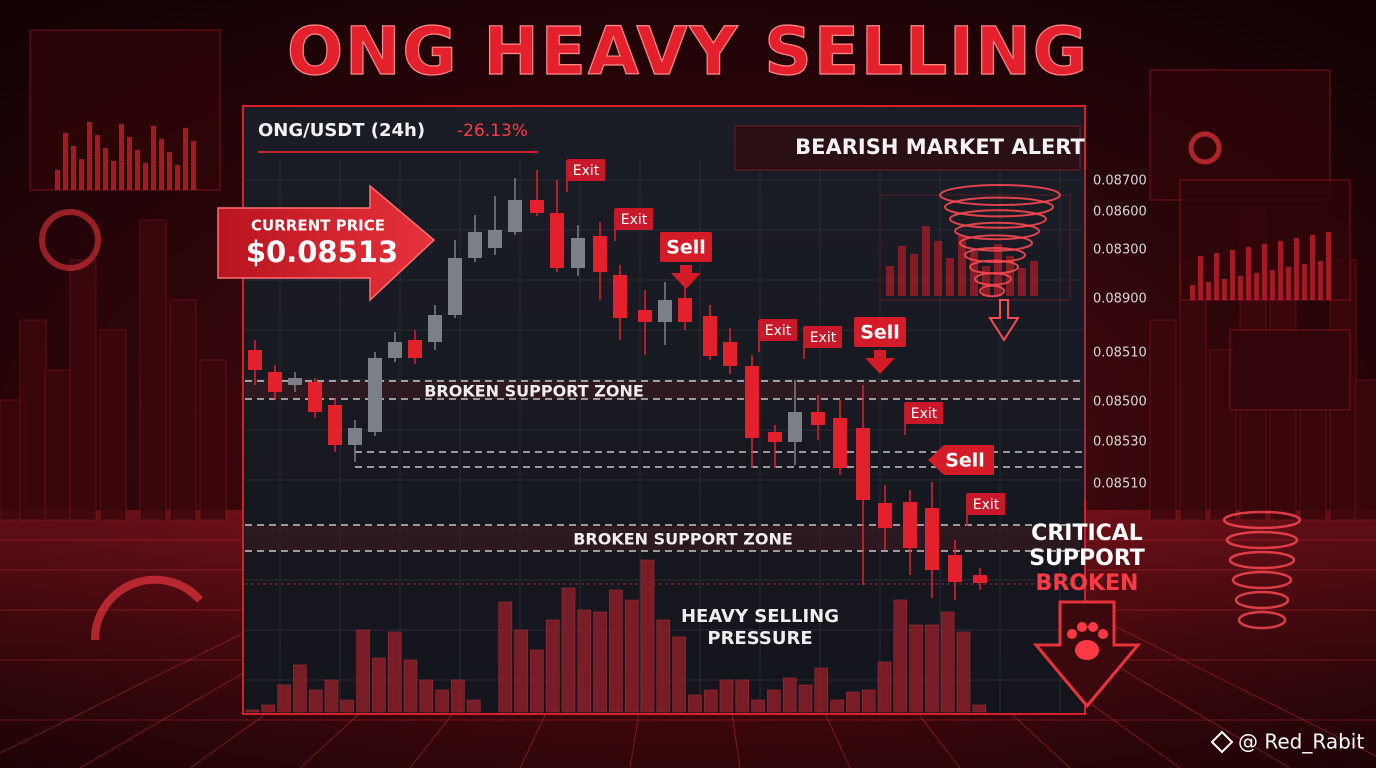  I want to click on side-panel, so click(1240, 135).